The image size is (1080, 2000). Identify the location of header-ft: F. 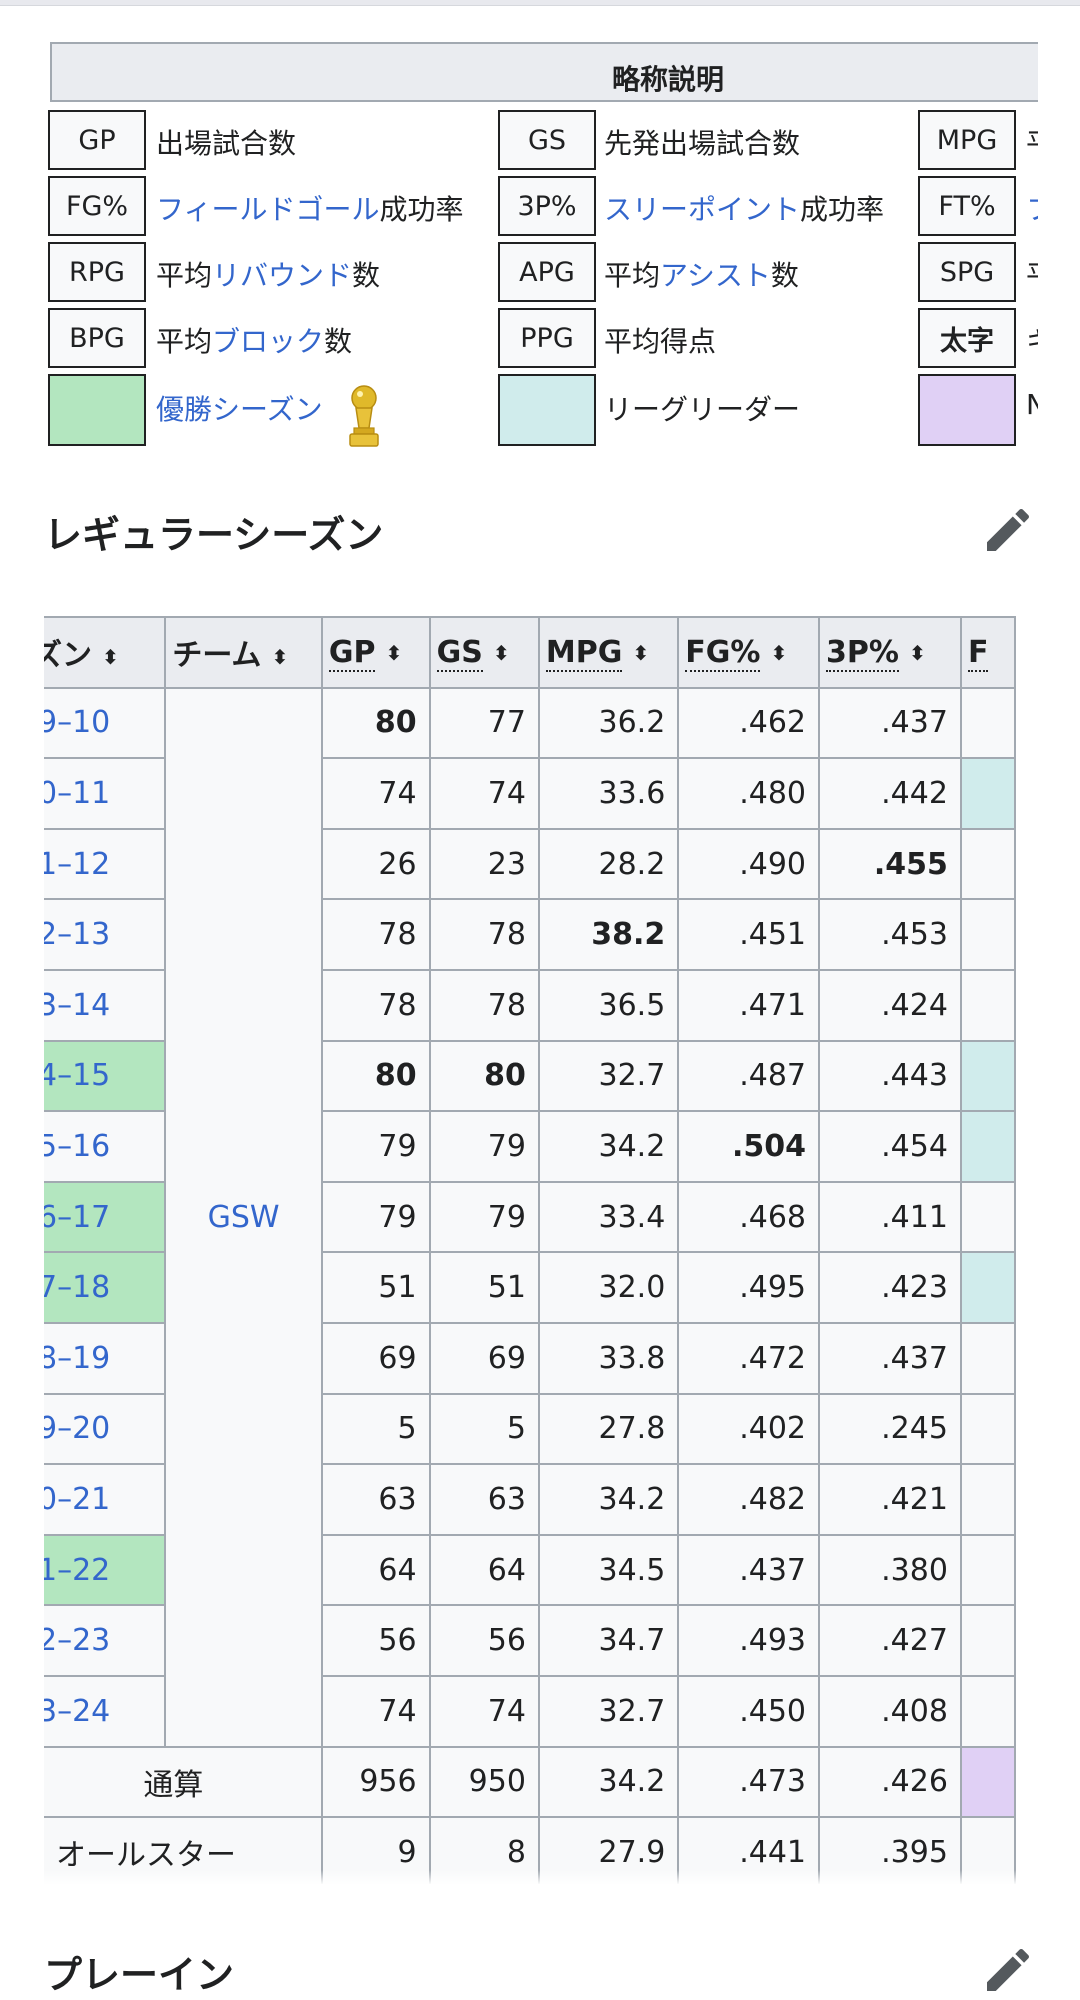
(988, 652).